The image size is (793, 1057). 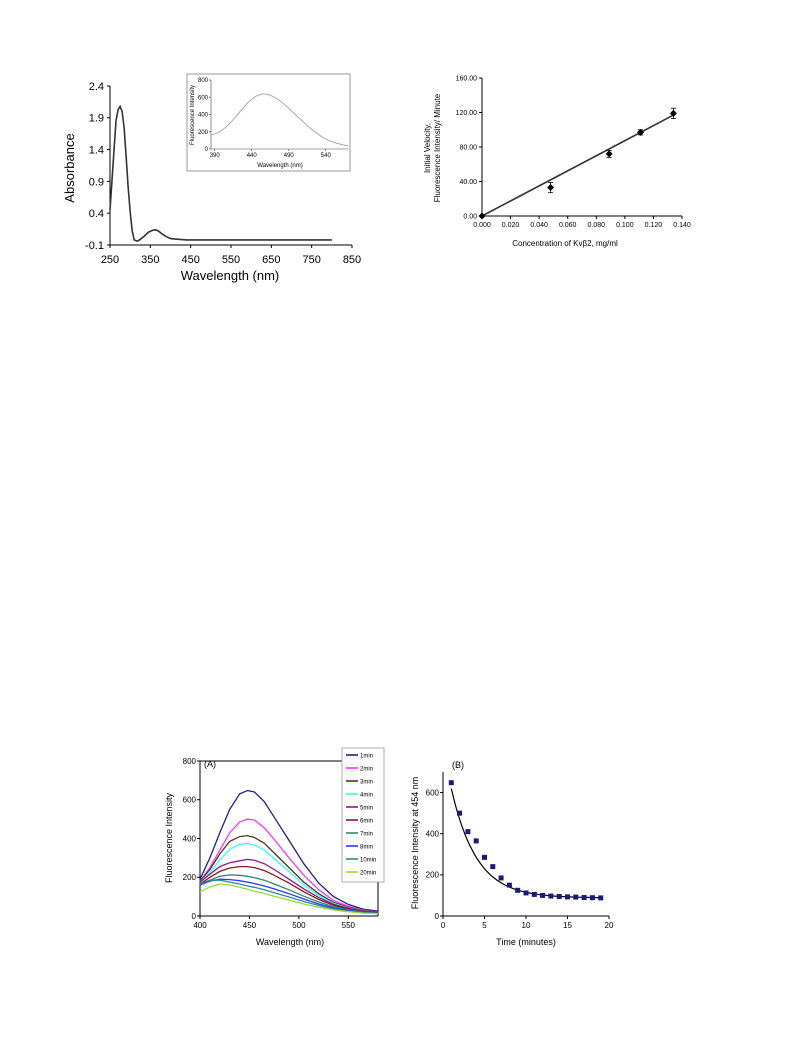 What do you see at coordinates (368, 861) in the screenshot?
I see `a-legend-label: 10min` at bounding box center [368, 861].